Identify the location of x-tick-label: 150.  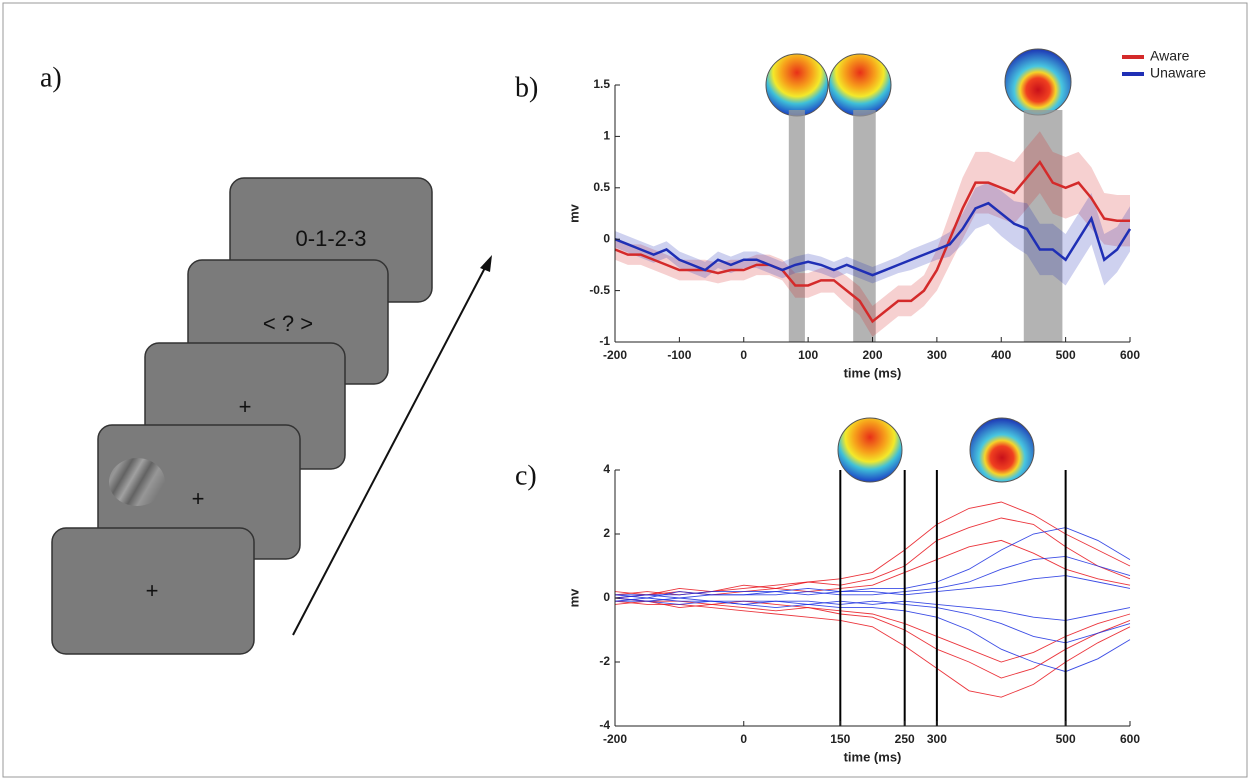
(840, 739).